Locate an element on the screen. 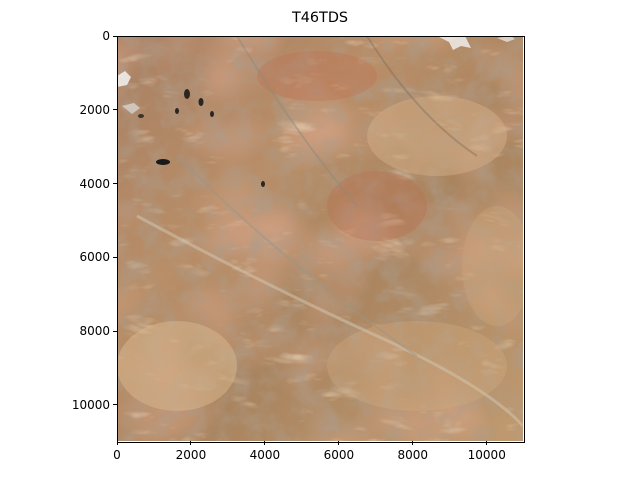 The height and width of the screenshot is (480, 640). y-tick-label: 8000 is located at coordinates (94, 331).